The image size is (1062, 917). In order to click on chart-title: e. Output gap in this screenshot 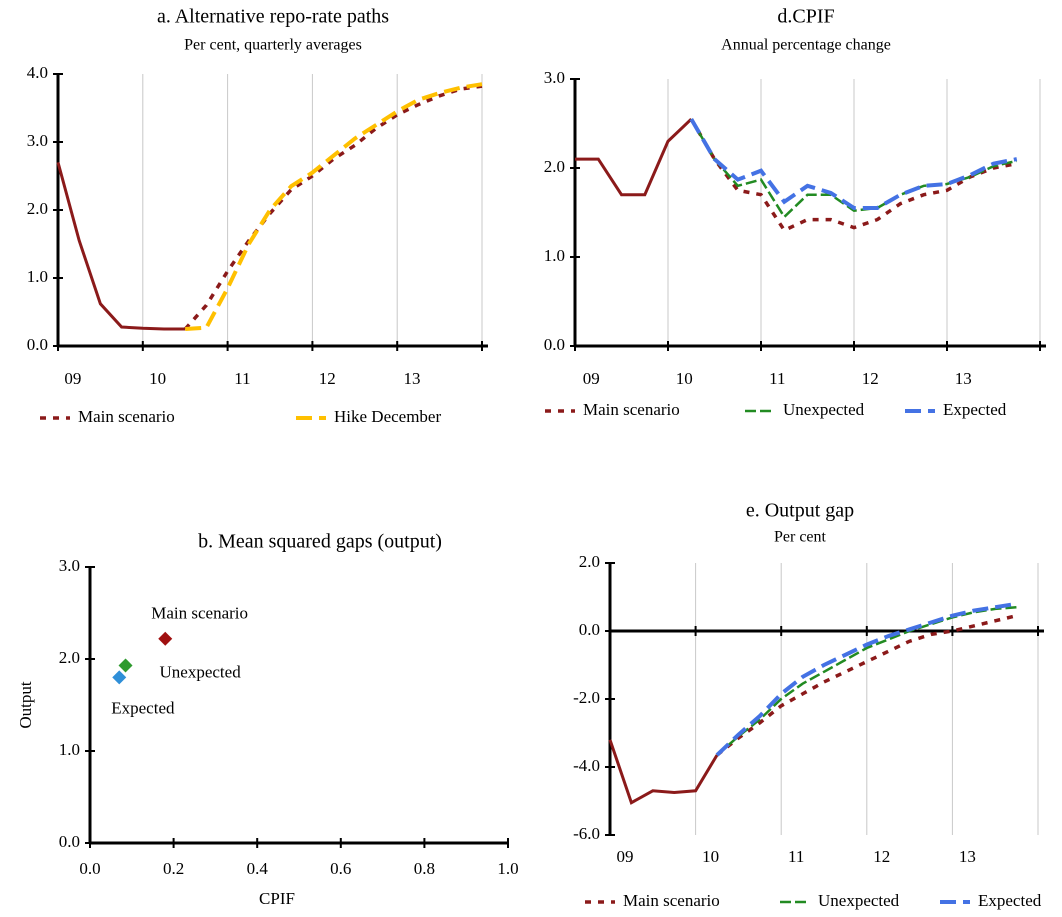, I will do `click(800, 511)`.